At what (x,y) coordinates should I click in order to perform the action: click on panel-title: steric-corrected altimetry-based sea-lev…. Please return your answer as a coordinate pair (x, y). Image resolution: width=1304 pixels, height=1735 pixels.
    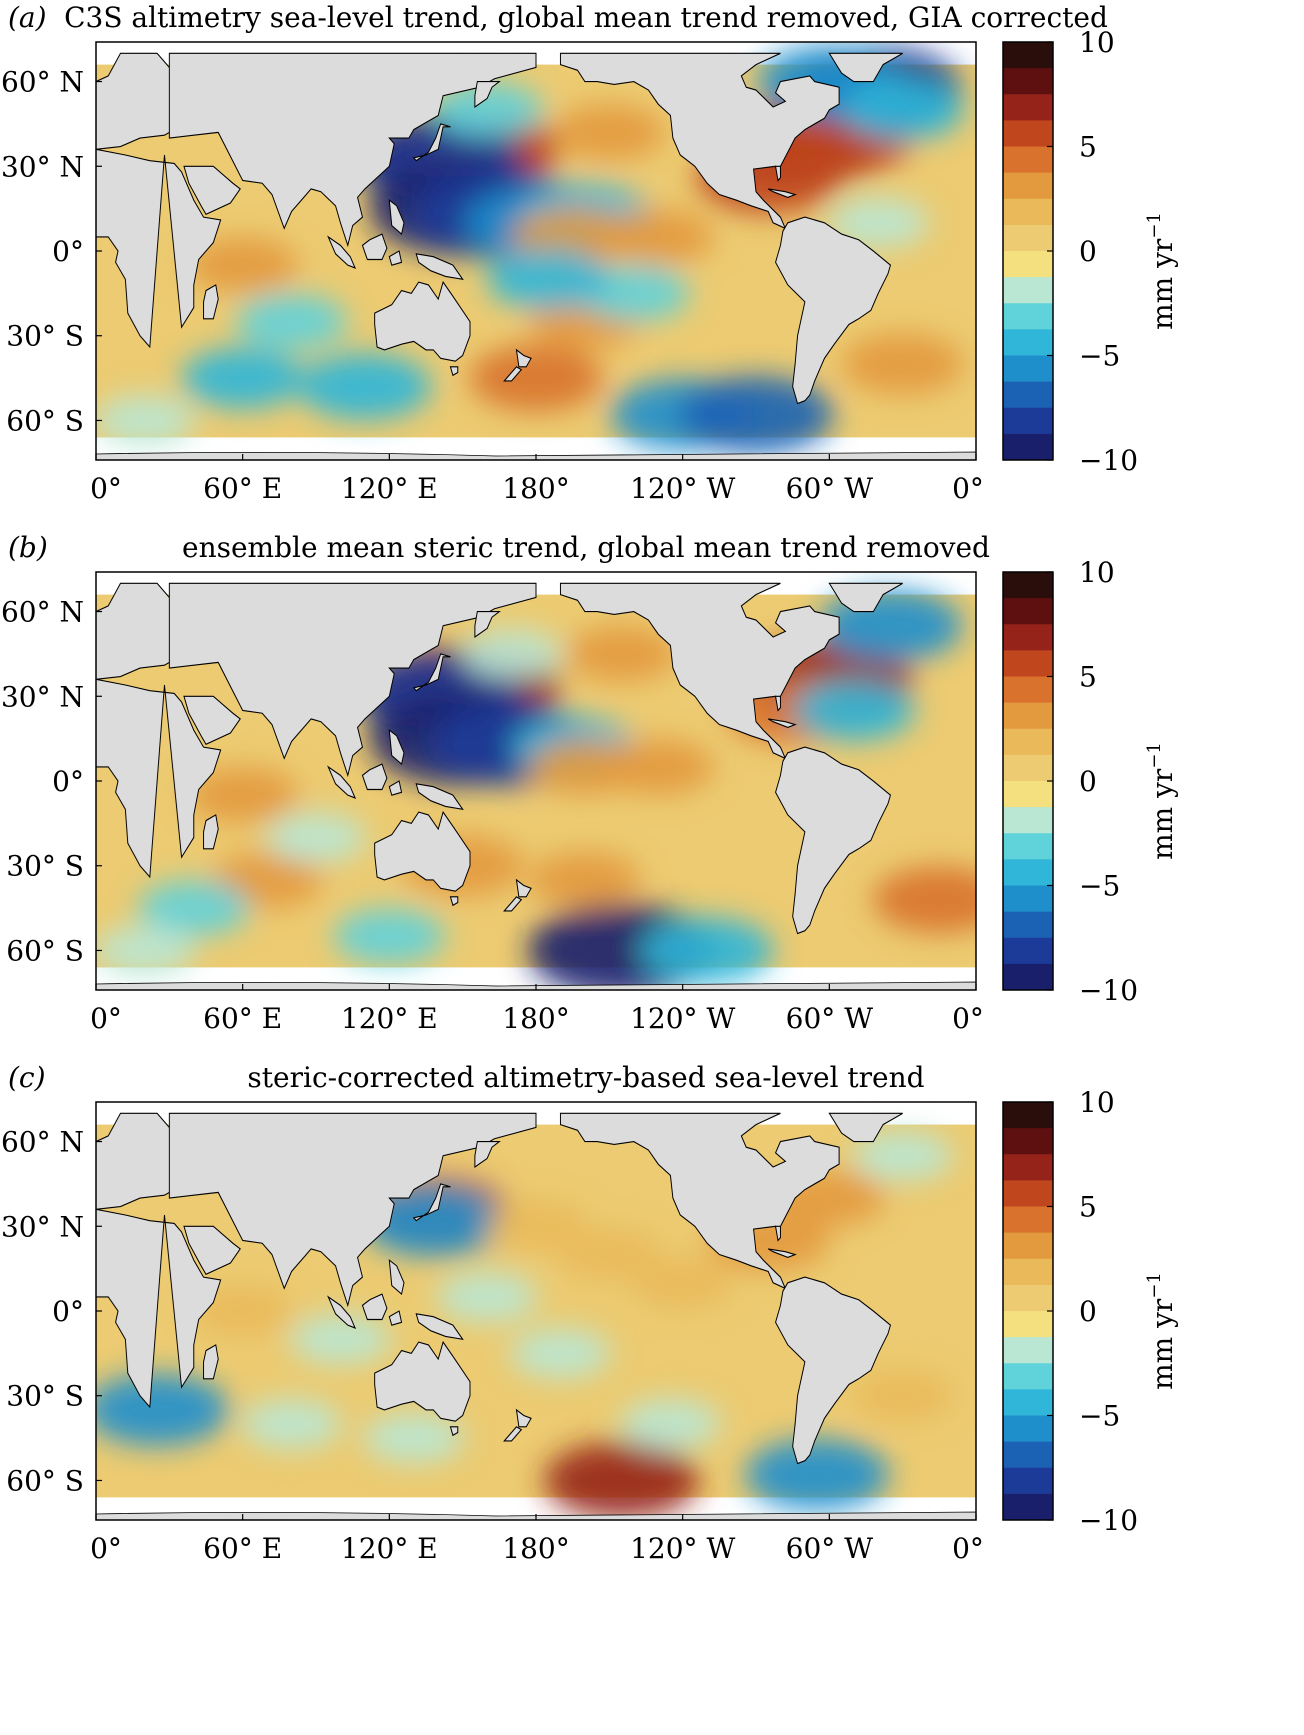
    Looking at the image, I should click on (585, 1077).